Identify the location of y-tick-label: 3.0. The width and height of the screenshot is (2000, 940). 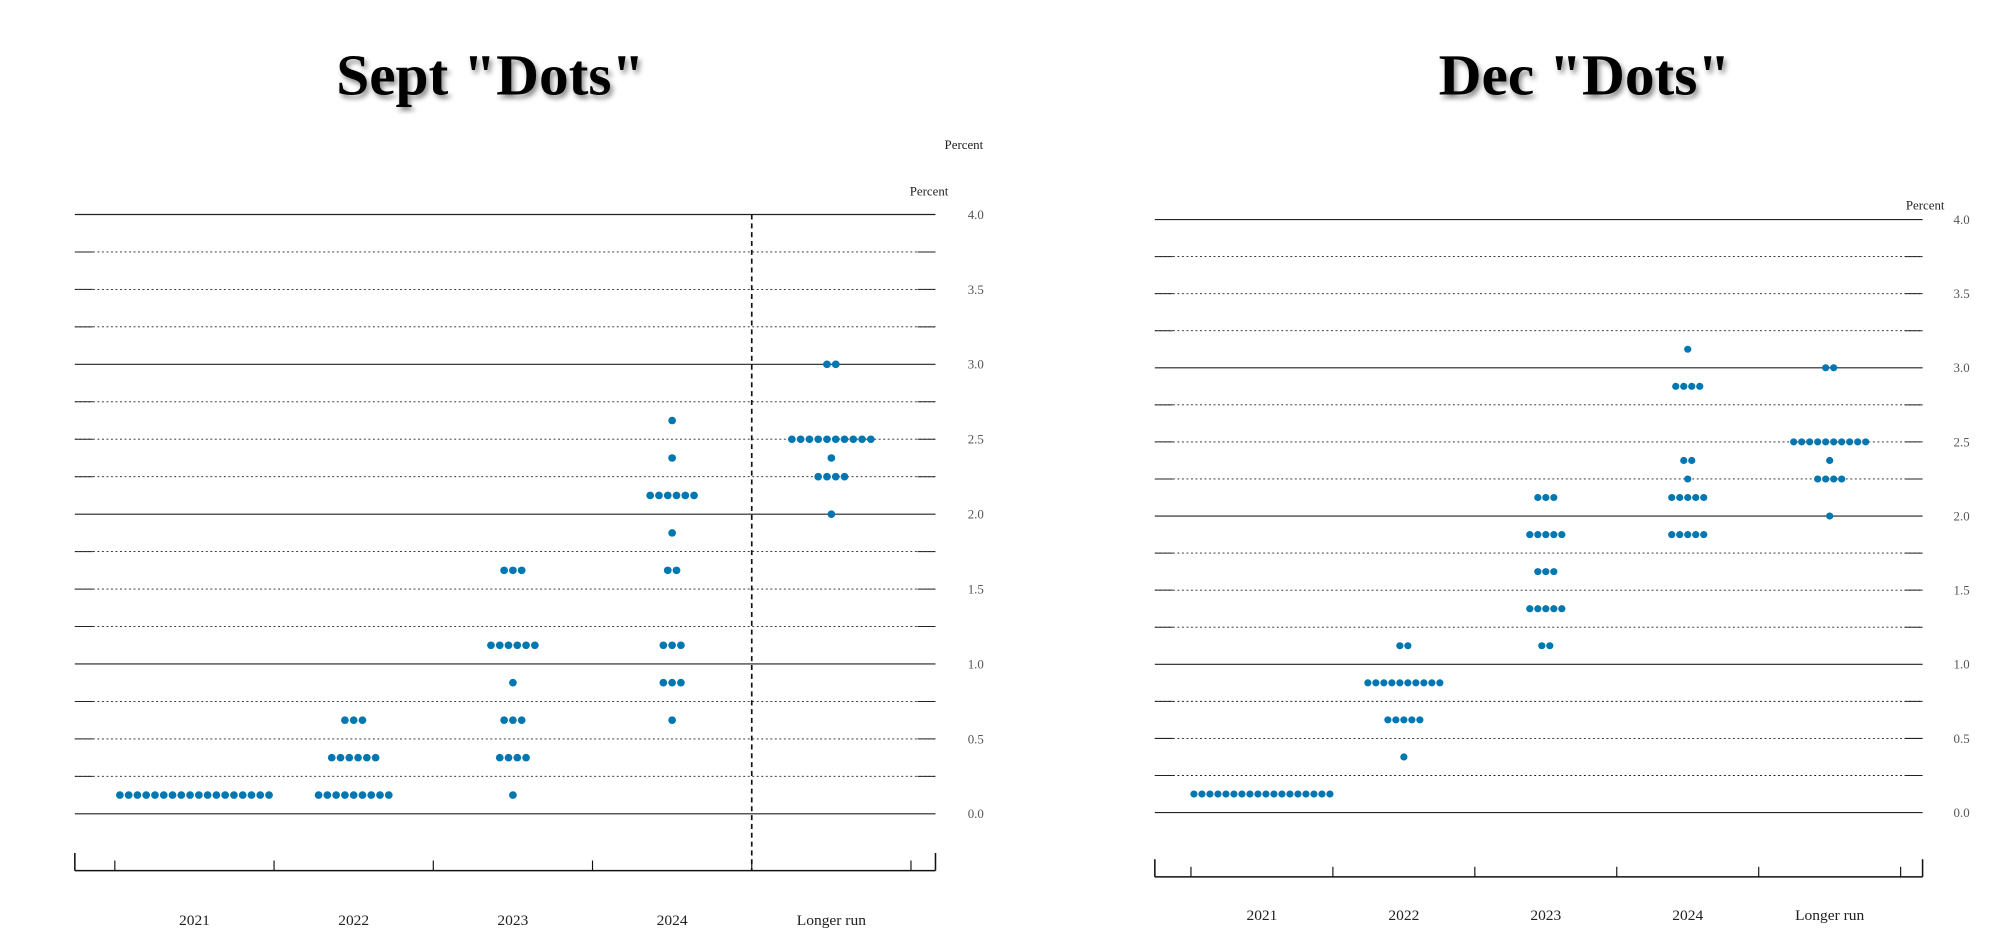
(1962, 368).